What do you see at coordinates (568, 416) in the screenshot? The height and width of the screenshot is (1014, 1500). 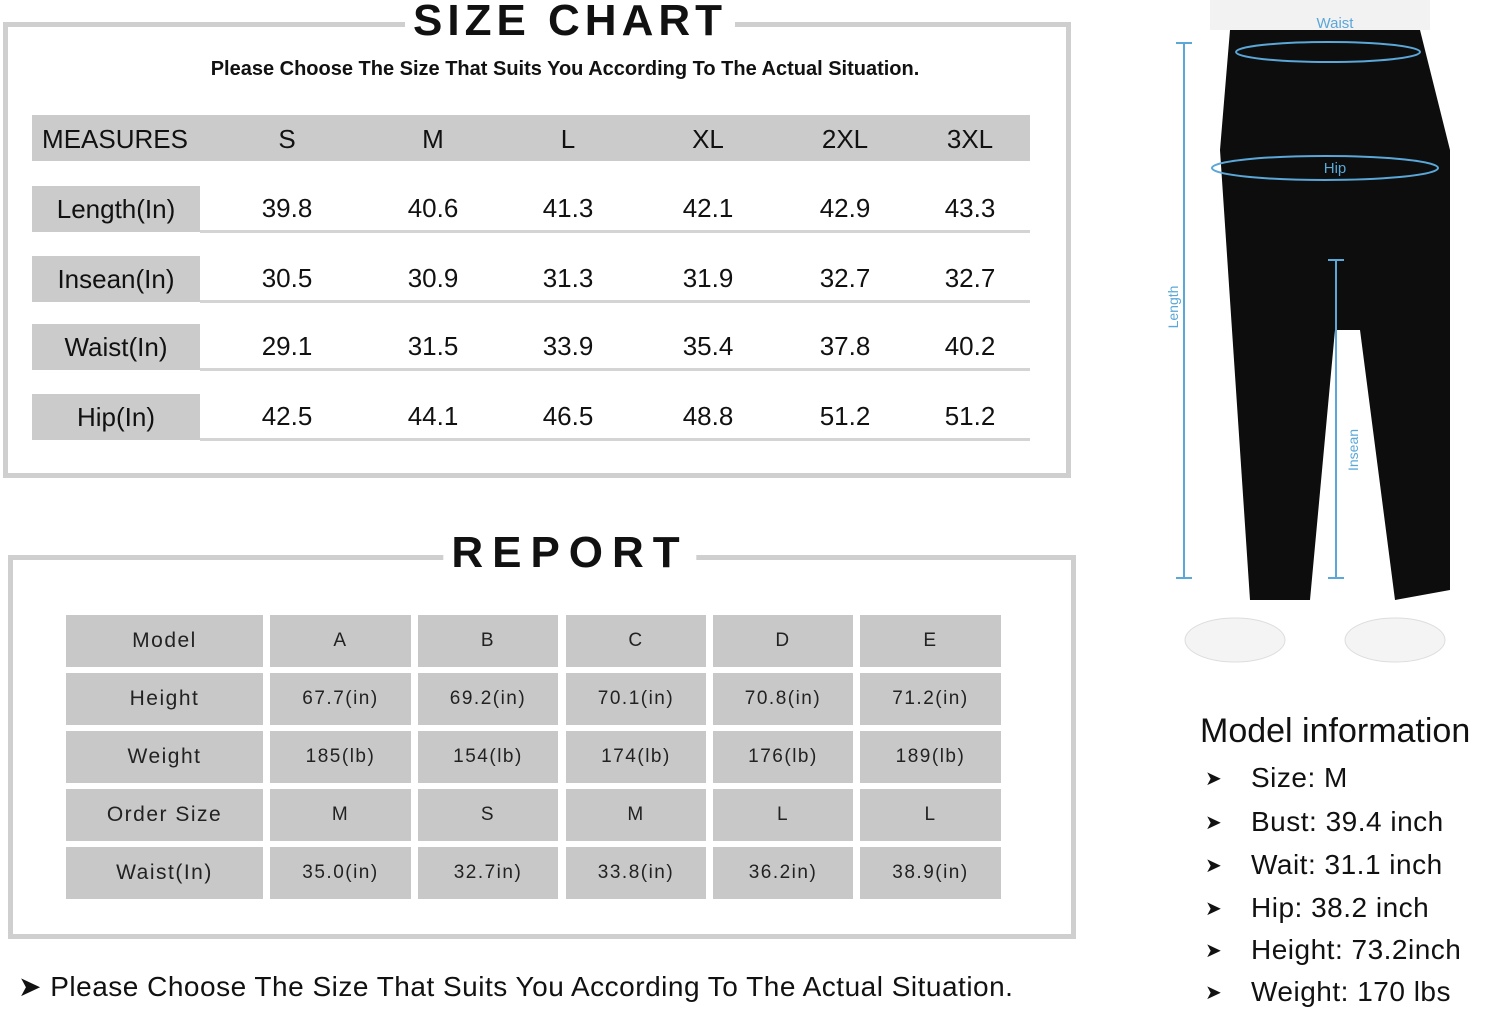 I see `size-value: 46.5` at bounding box center [568, 416].